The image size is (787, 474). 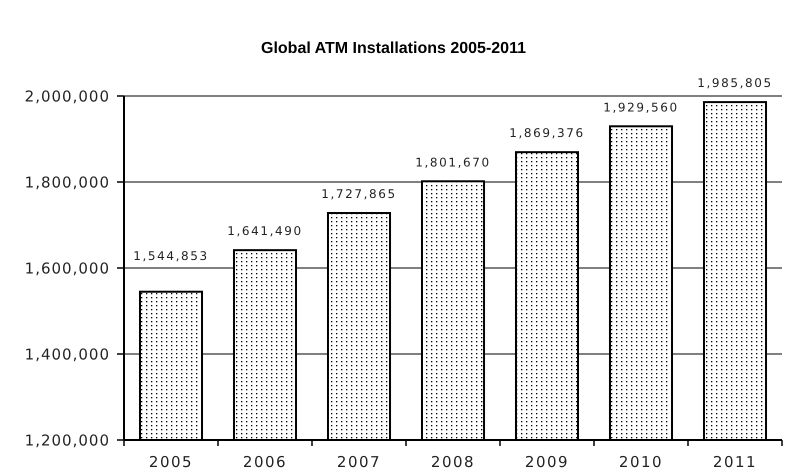 What do you see at coordinates (67, 440) in the screenshot?
I see `y-tick-label: 1,200,000` at bounding box center [67, 440].